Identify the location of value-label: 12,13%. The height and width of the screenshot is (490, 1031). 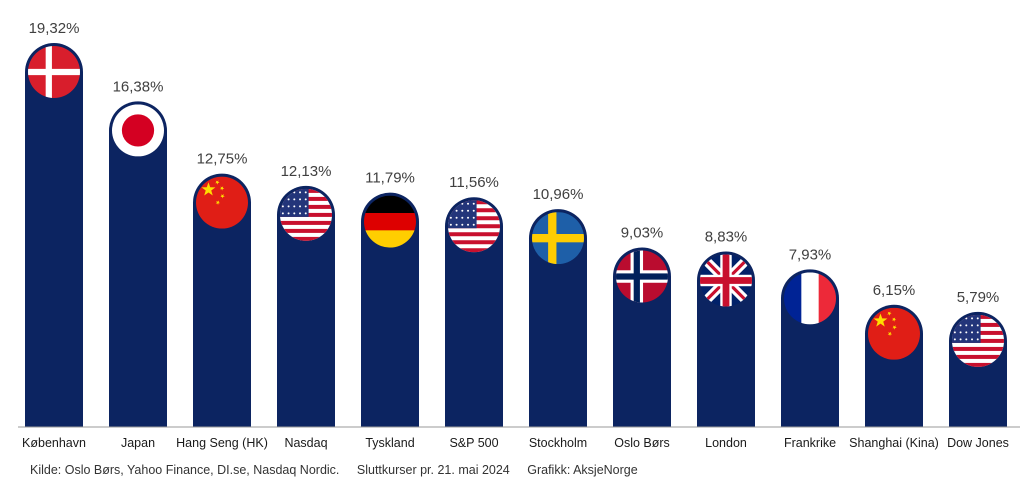
(306, 171).